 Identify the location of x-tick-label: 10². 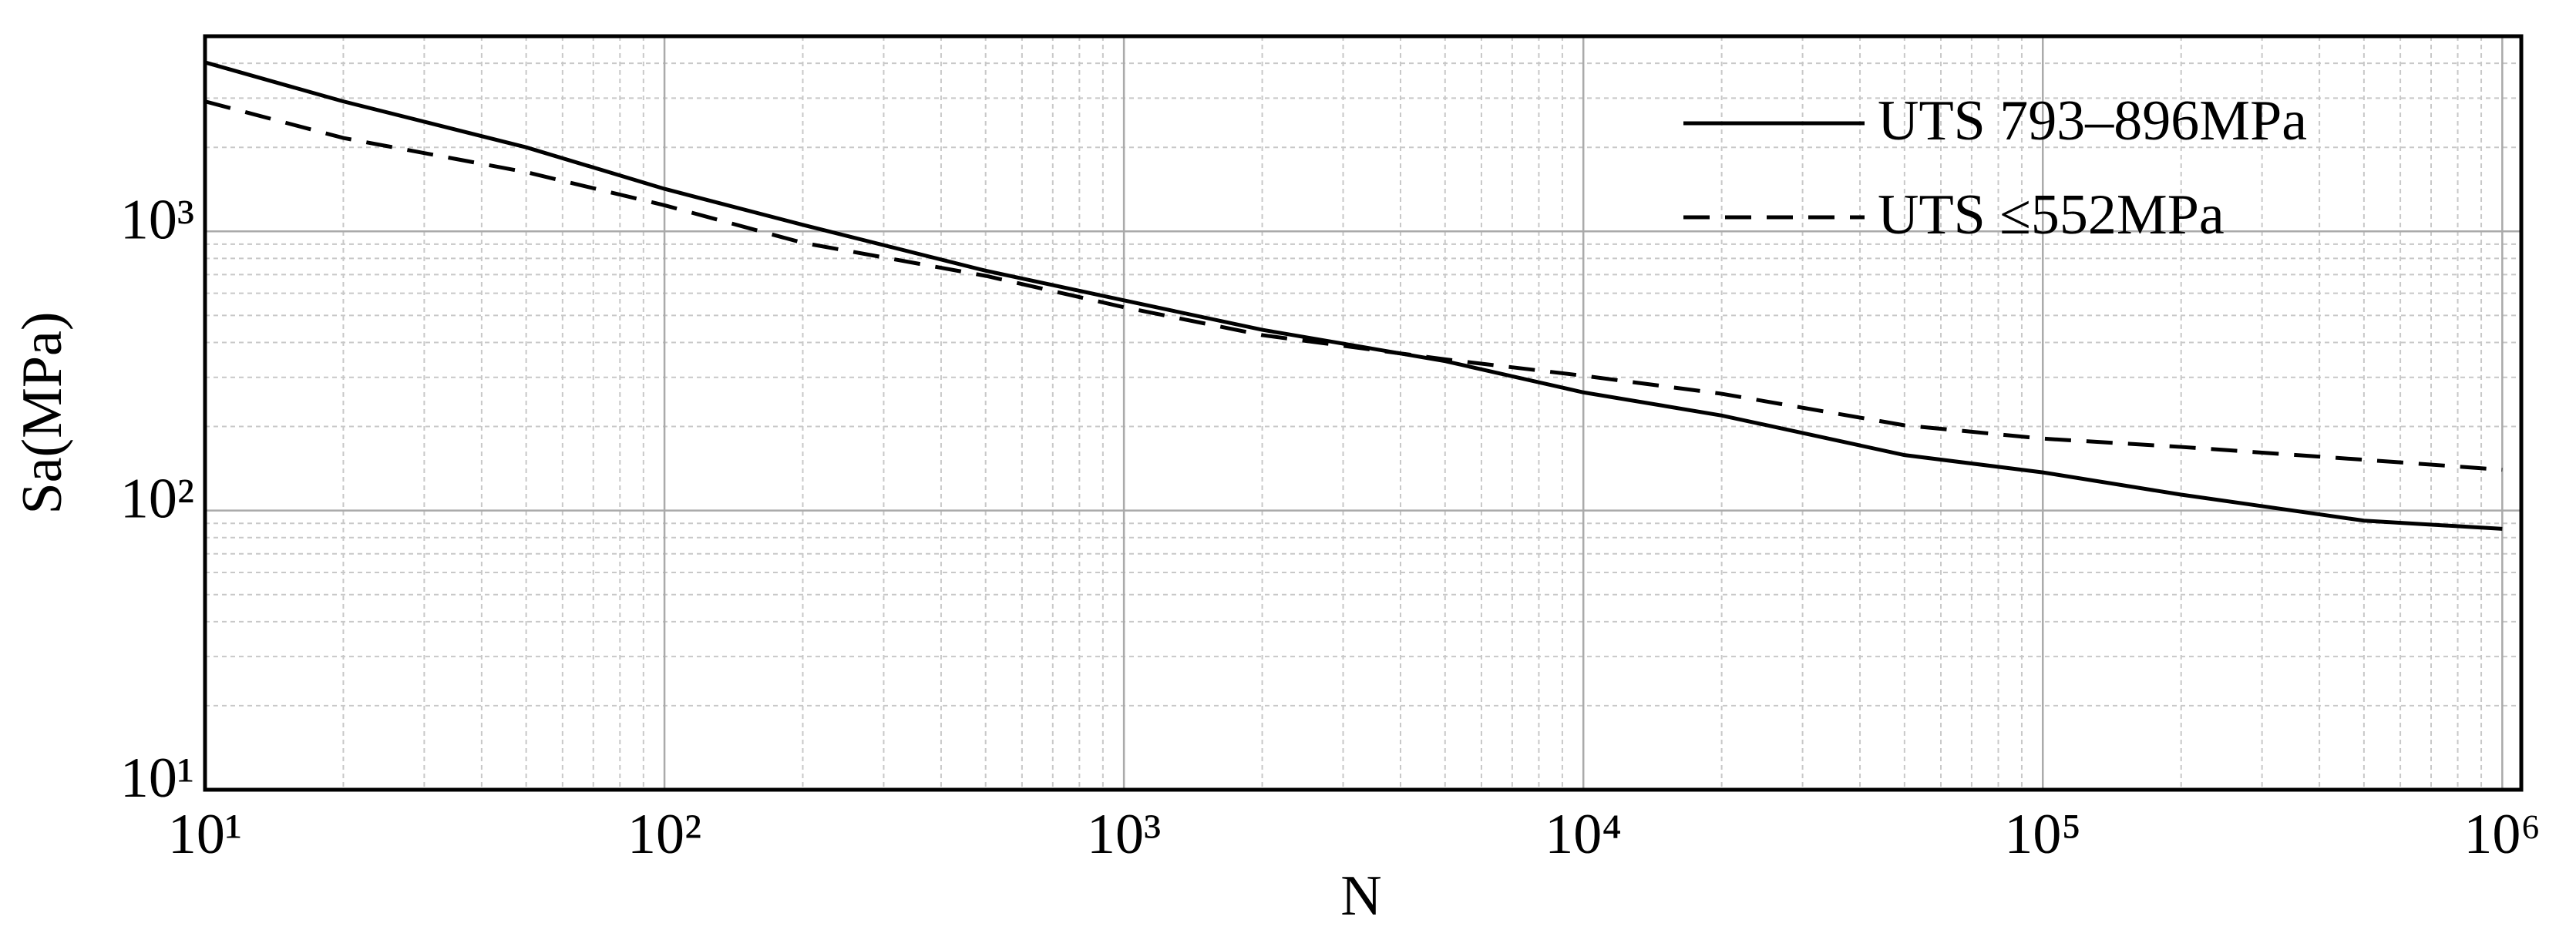
(664, 834).